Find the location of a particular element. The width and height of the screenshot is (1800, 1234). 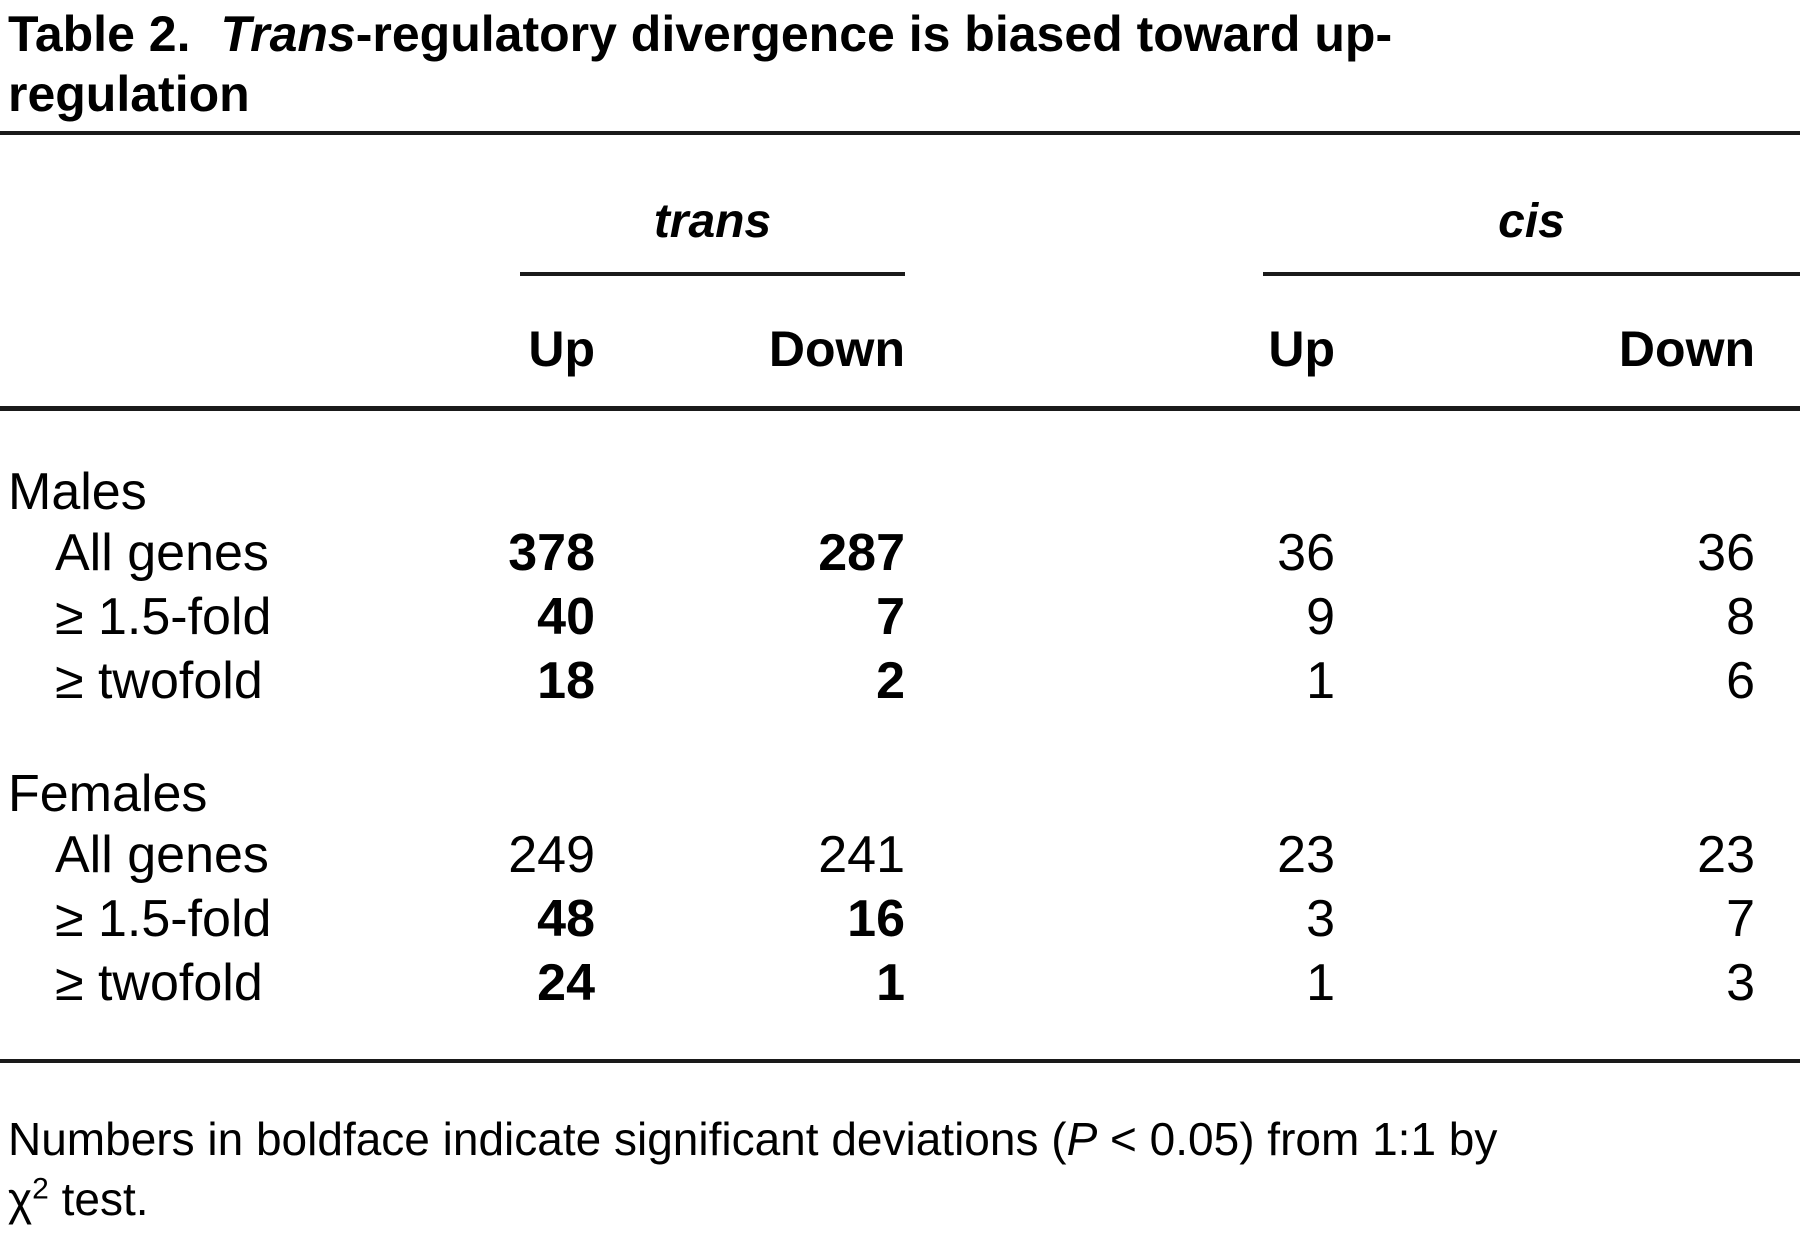

section-header-row: Females is located at coordinates (900, 768).